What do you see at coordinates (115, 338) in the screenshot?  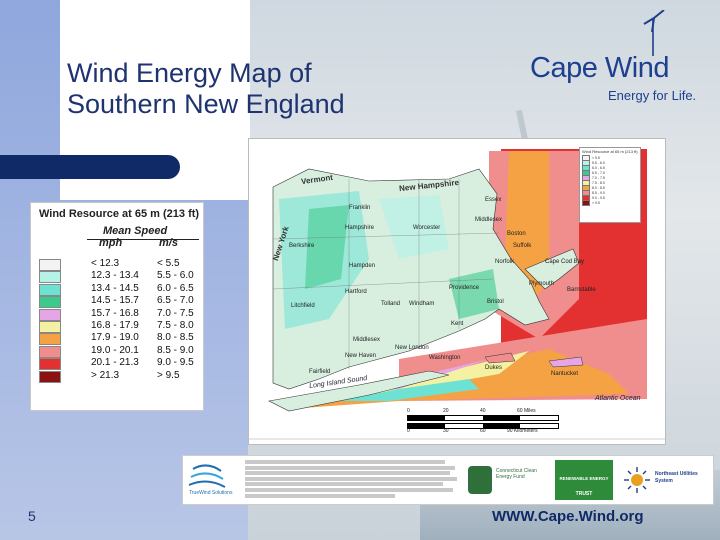 I see `legend-mph: 17.9 - 19.0` at bounding box center [115, 338].